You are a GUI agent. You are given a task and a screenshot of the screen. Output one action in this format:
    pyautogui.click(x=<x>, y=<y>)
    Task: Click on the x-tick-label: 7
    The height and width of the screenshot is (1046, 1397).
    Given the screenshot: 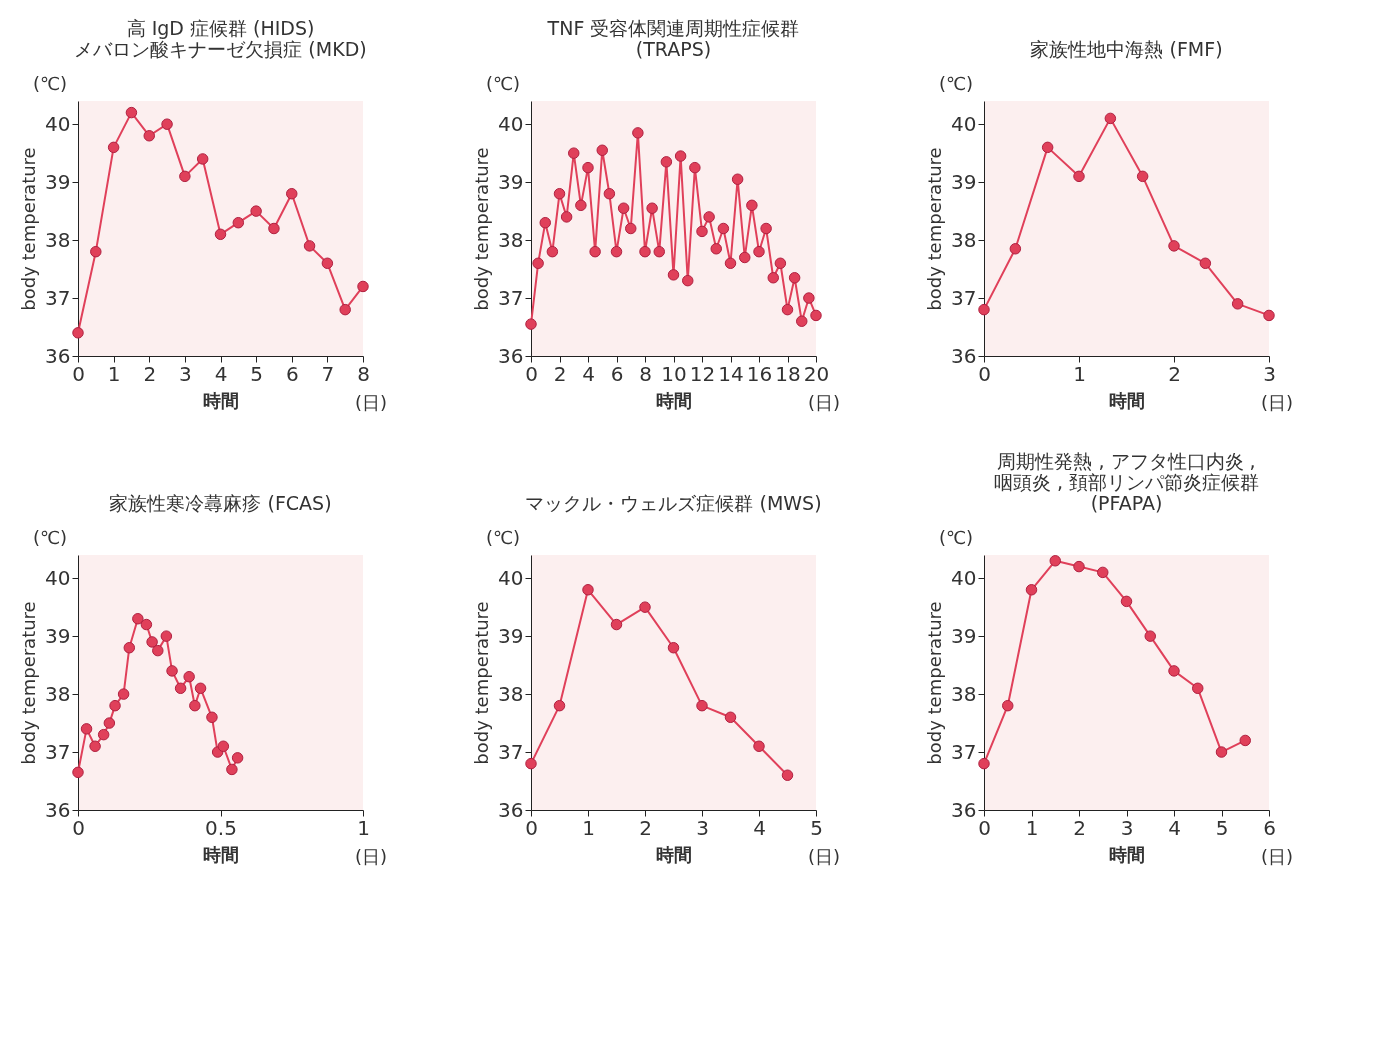 What is the action you would take?
    pyautogui.click(x=328, y=373)
    